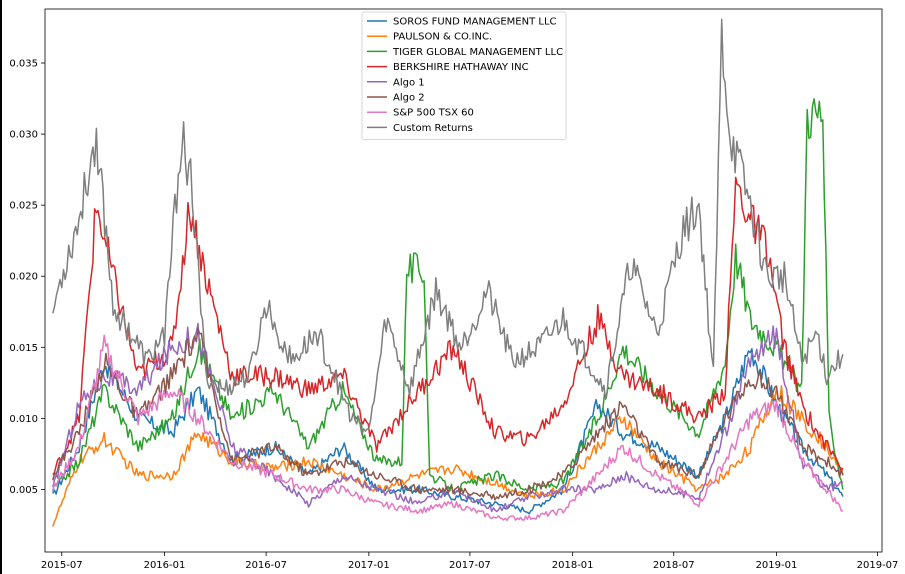 The height and width of the screenshot is (574, 905). I want to click on y-tick-label: 0.015, so click(23, 348).